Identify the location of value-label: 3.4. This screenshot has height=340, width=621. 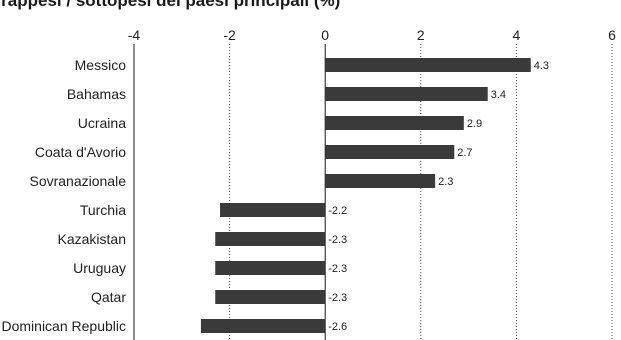
(498, 95).